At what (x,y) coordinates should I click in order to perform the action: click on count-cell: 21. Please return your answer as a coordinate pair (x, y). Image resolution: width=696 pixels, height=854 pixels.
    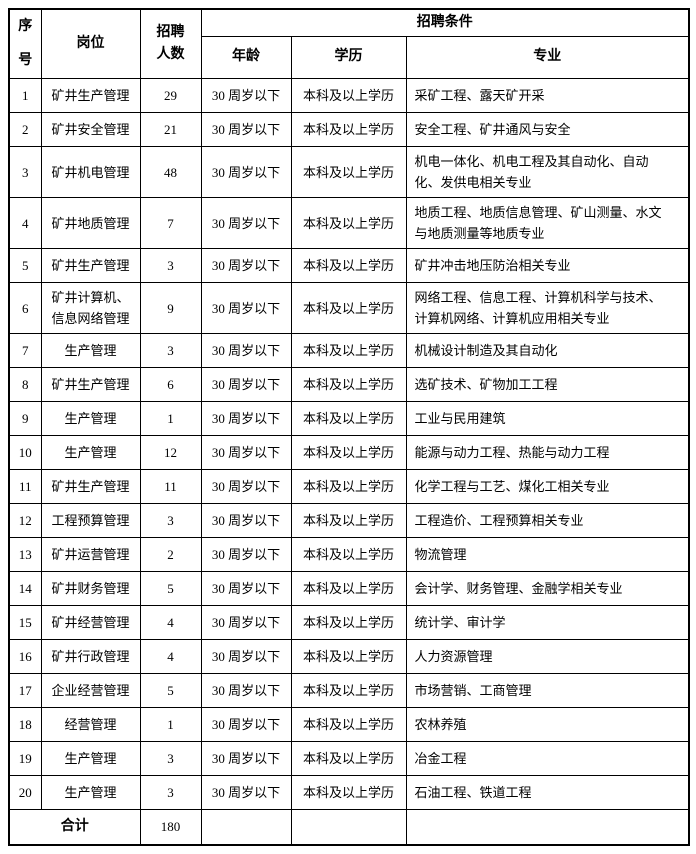
    Looking at the image, I should click on (170, 129).